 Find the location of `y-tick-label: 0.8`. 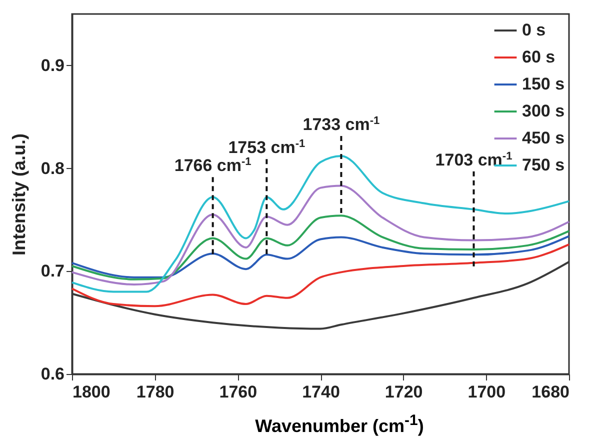

y-tick-label: 0.8 is located at coordinates (52, 168).